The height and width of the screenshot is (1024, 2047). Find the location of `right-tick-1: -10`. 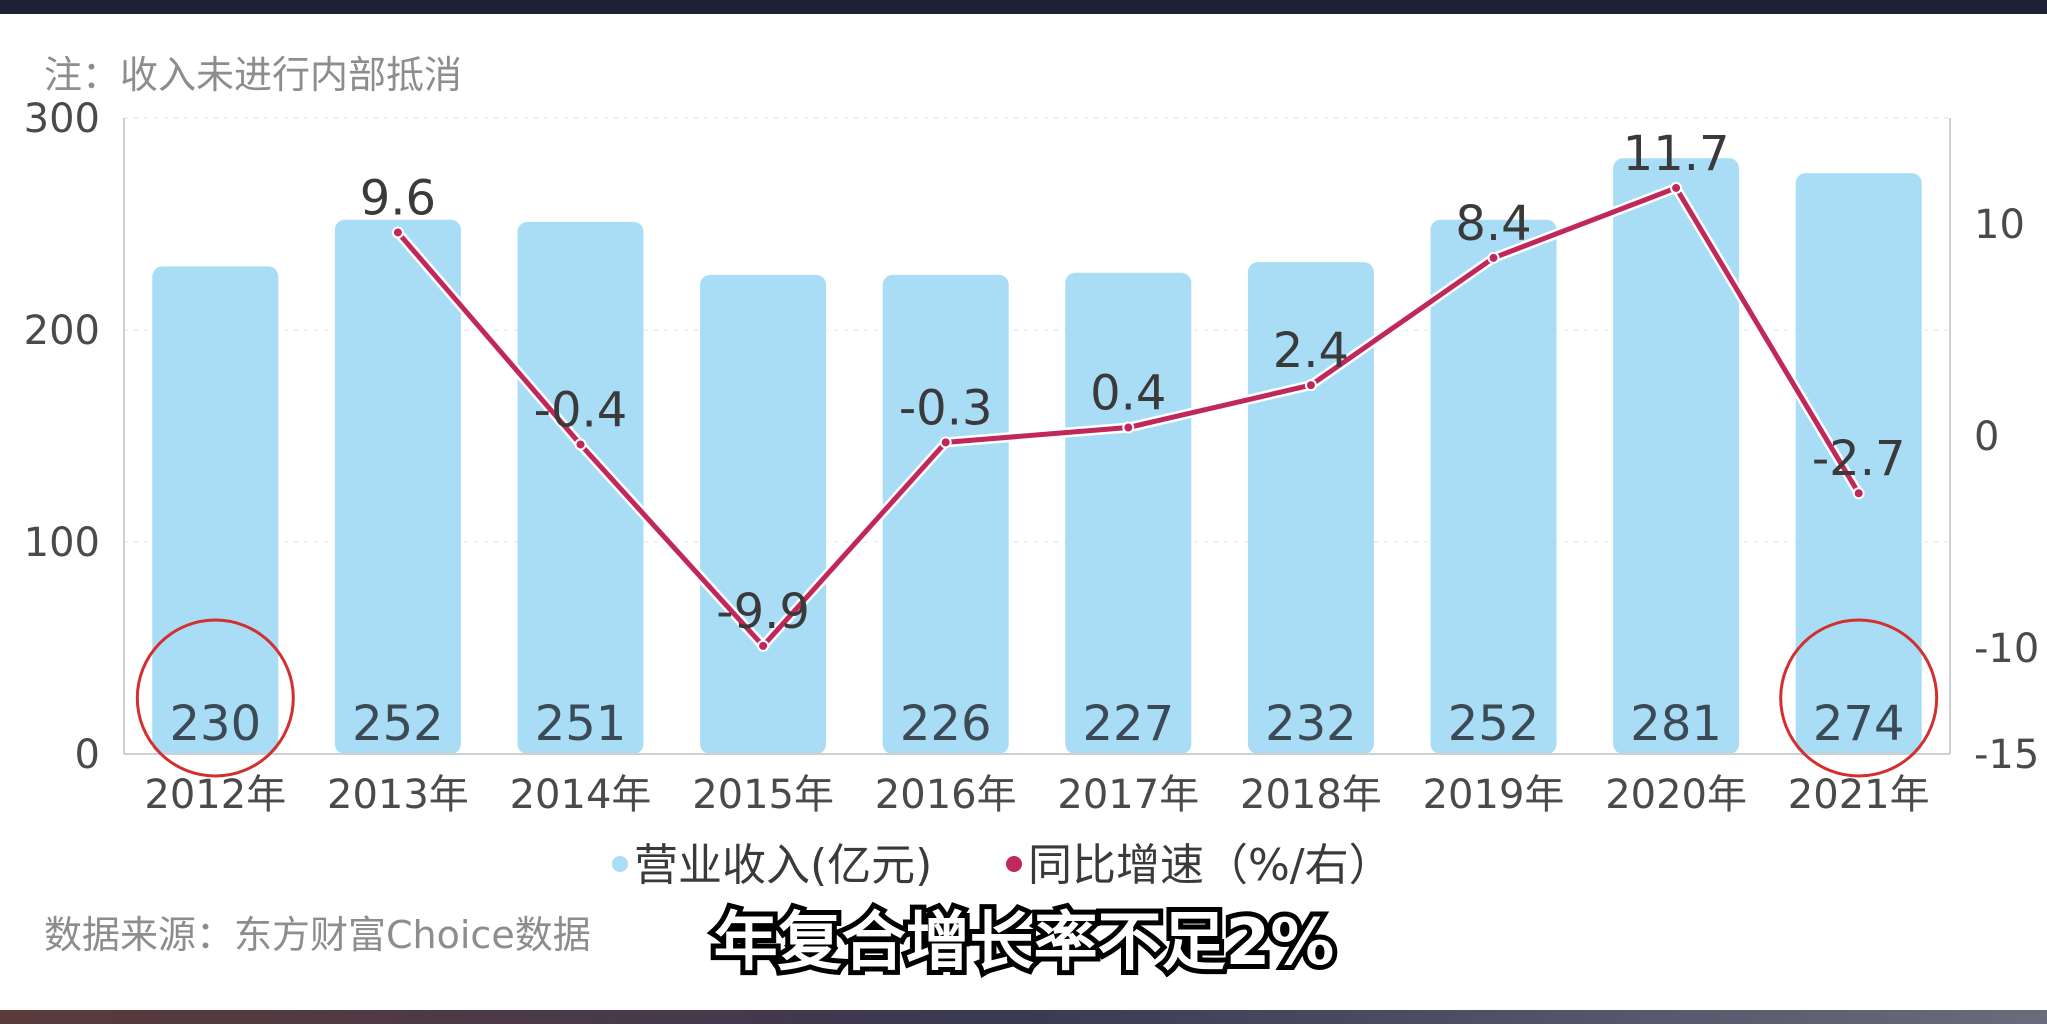

right-tick-1: -10 is located at coordinates (2006, 649).